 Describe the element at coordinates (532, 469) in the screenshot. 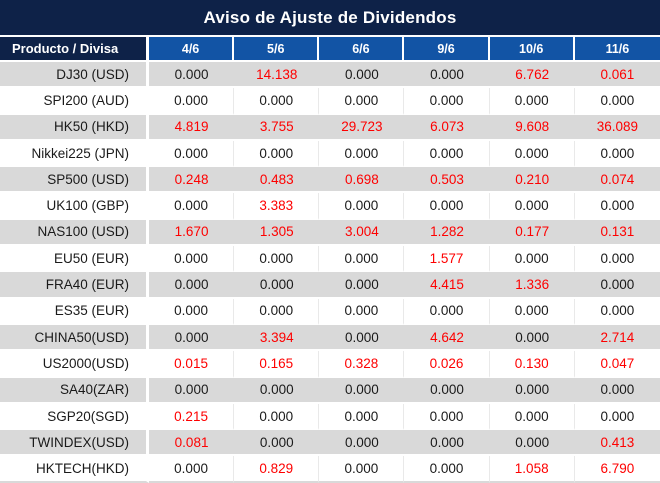

I see `value-cell: 1.058` at that location.